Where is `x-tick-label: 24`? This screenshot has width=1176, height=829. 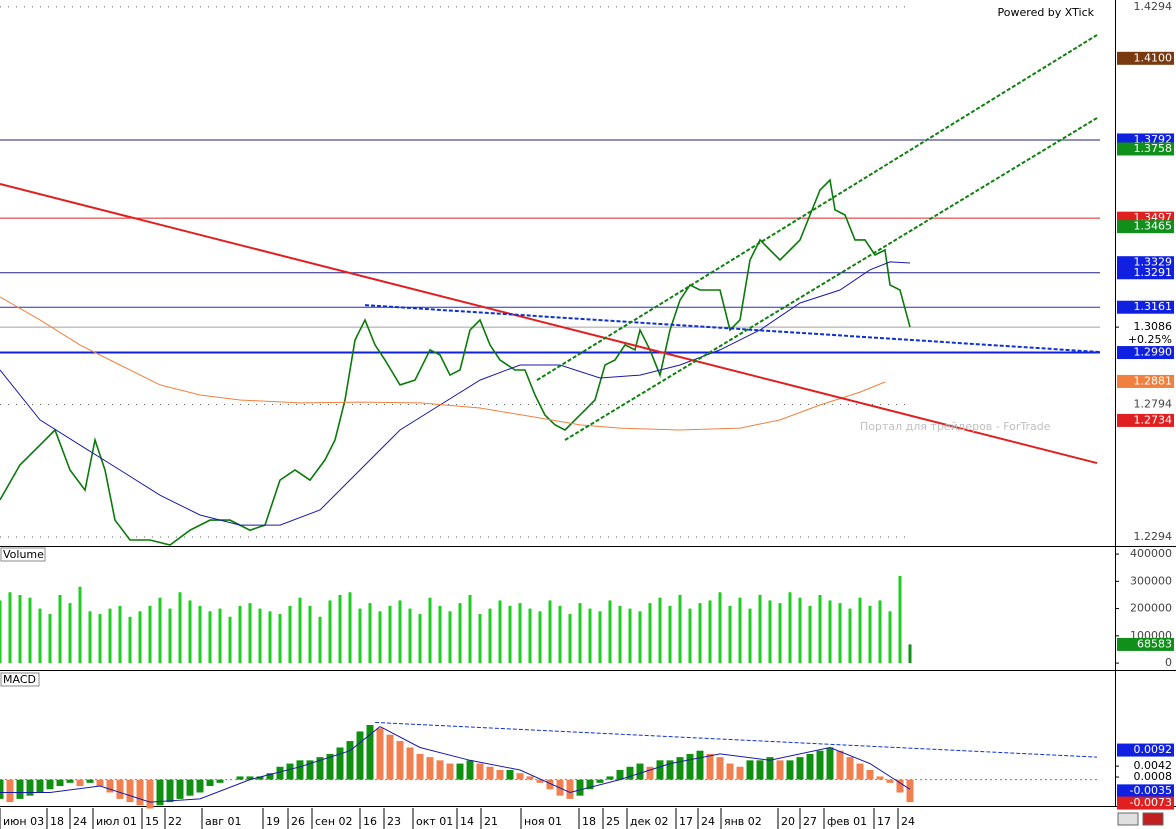
x-tick-label: 24 is located at coordinates (908, 821).